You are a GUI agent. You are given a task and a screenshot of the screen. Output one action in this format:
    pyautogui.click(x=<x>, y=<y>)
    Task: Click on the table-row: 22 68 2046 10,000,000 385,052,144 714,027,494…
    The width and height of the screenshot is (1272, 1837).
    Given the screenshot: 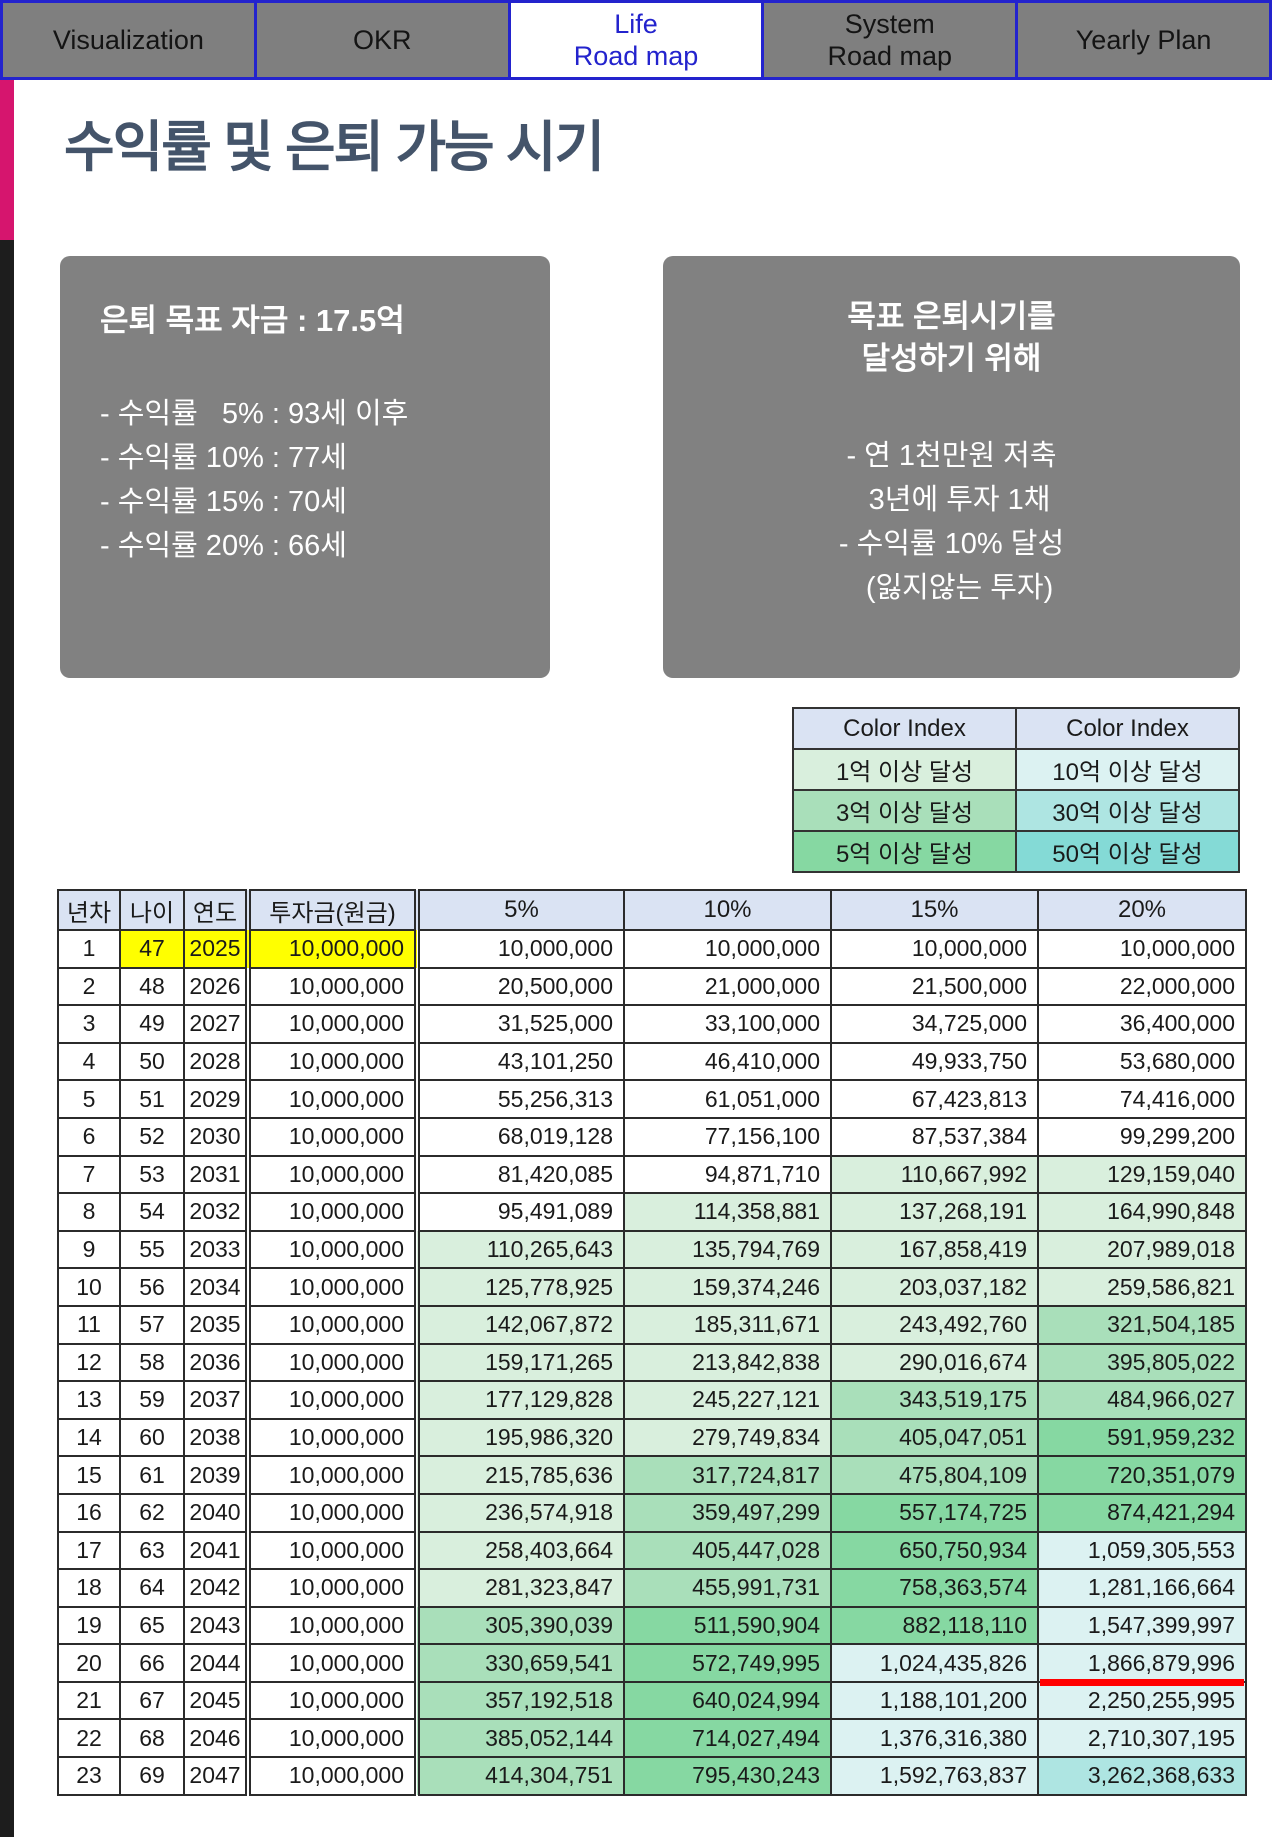 What is the action you would take?
    pyautogui.click(x=652, y=1738)
    